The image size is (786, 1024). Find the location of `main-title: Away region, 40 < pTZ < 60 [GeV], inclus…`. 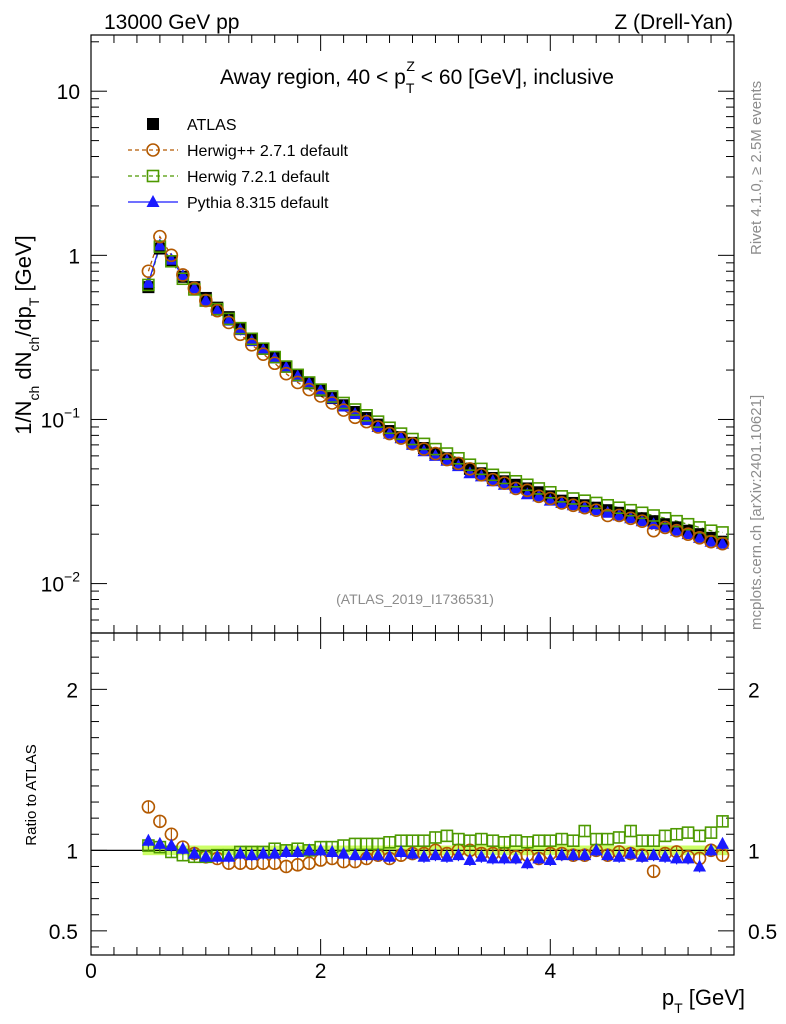

main-title: Away region, 40 < pTZ < 60 [GeV], inclus… is located at coordinates (417, 77).